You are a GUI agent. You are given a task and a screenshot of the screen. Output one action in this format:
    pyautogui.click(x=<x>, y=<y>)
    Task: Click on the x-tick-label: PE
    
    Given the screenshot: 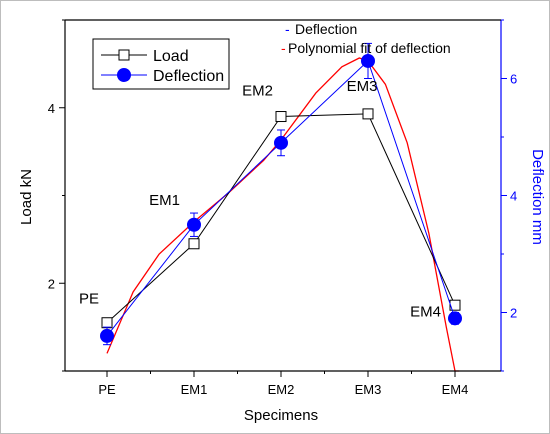 What is the action you would take?
    pyautogui.click(x=107, y=389)
    